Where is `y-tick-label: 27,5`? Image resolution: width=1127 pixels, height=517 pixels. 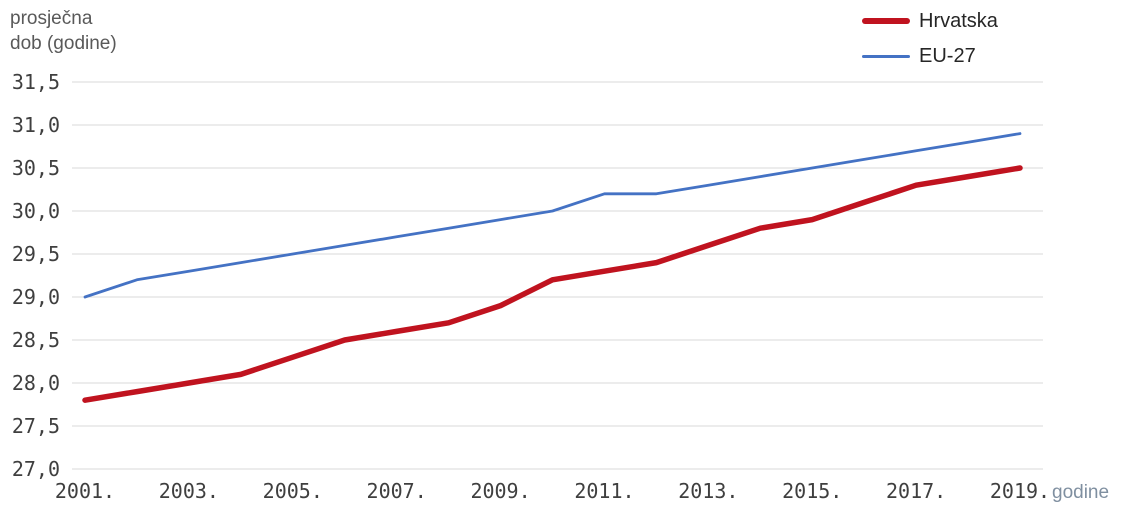 y-tick-label: 27,5 is located at coordinates (36, 426).